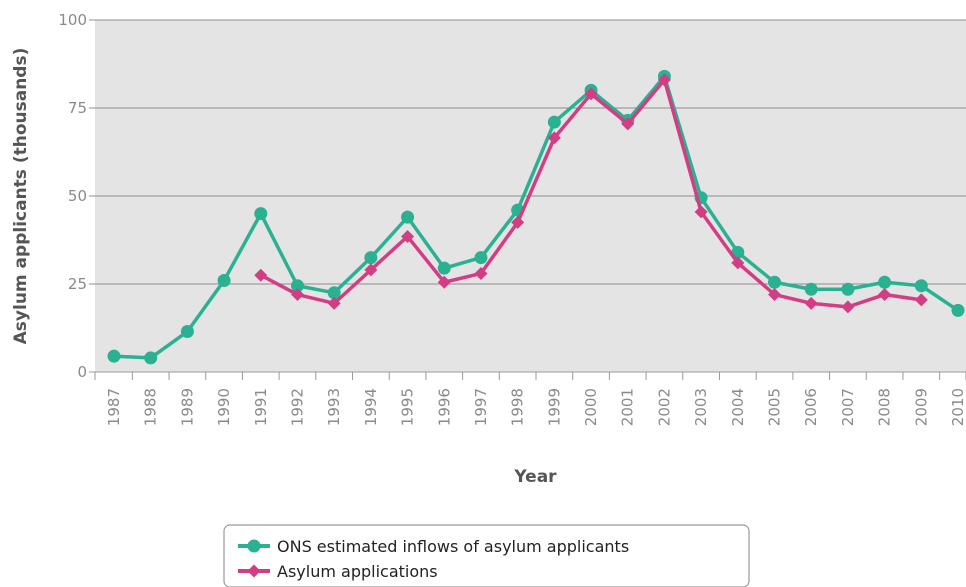  I want to click on x-tick-label: 2007, so click(848, 407).